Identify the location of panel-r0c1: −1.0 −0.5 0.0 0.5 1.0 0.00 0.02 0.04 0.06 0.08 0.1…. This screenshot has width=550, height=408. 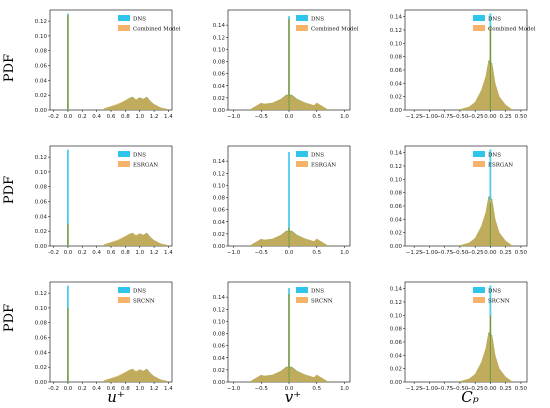
(286, 64).